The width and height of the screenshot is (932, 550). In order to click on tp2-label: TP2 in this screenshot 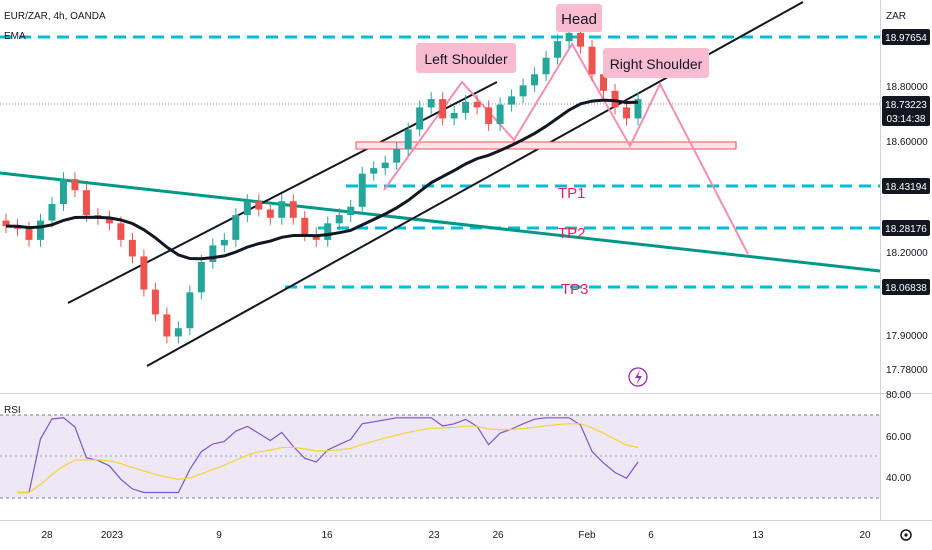, I will do `click(572, 233)`.